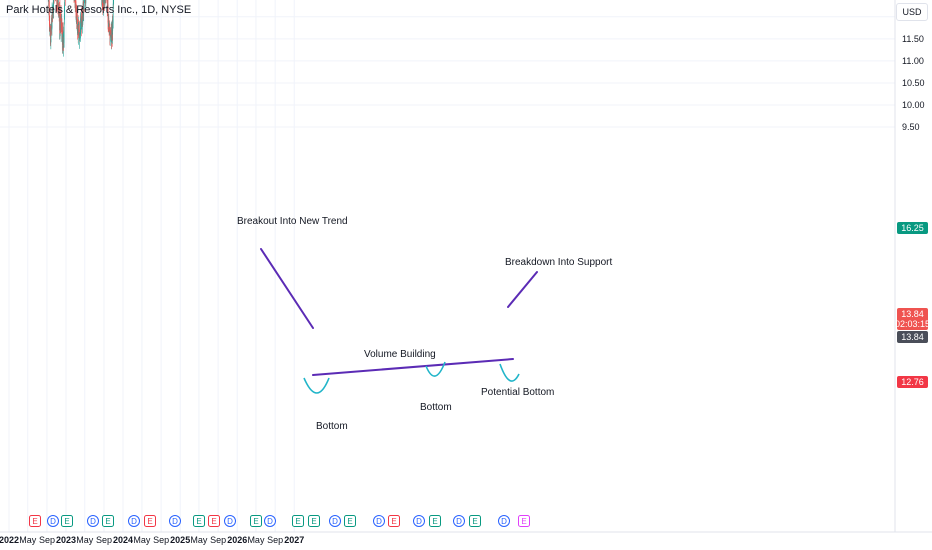 The height and width of the screenshot is (550, 932). I want to click on price-tick-label: 10.00, so click(913, 105).